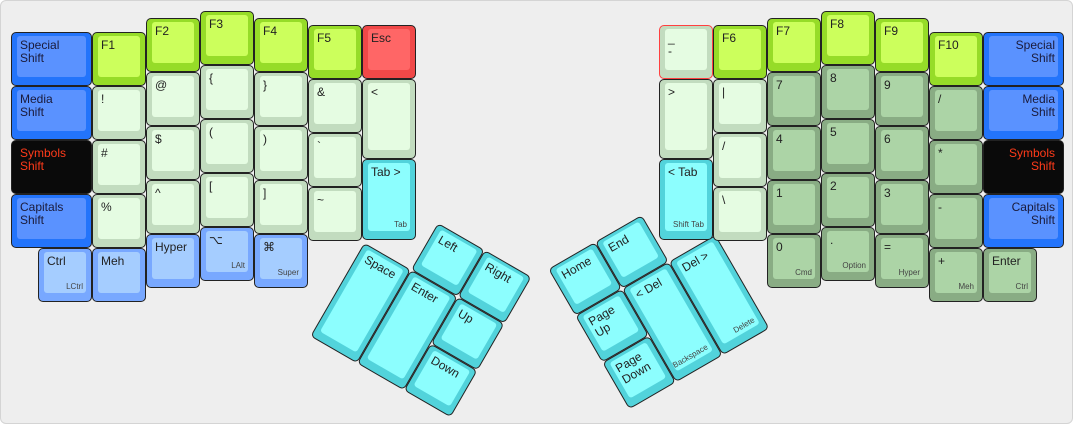  What do you see at coordinates (173, 153) in the screenshot?
I see `key-symbol: $` at bounding box center [173, 153].